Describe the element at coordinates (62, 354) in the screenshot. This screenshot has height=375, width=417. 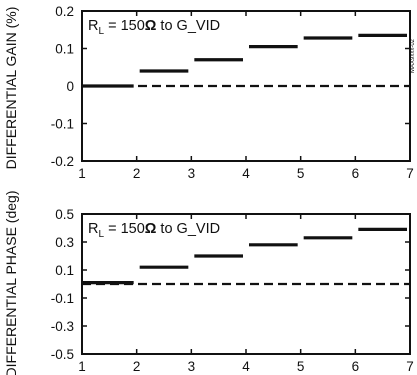
I see `y-tick-label: -0.5` at that location.